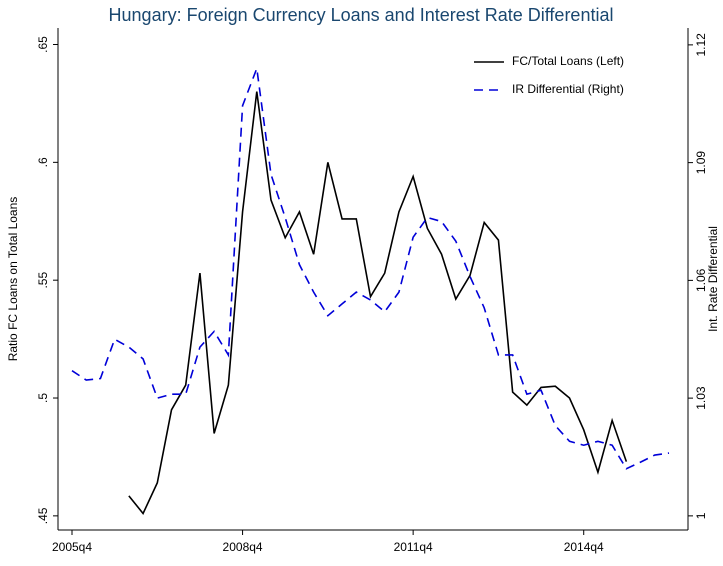  I want to click on y-tick-label: .6, so click(43, 162).